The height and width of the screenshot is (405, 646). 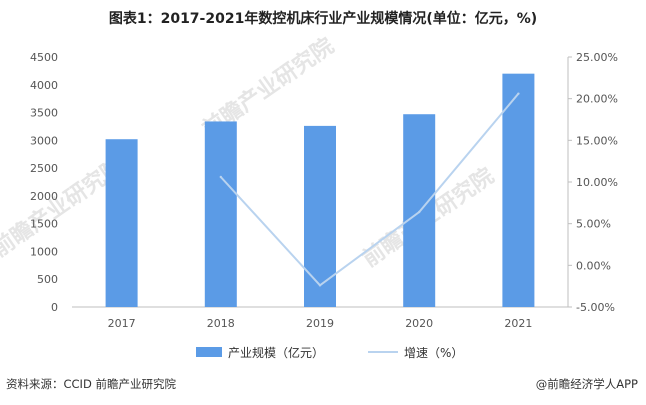 I want to click on x-tick-label: 2021, so click(x=518, y=323).